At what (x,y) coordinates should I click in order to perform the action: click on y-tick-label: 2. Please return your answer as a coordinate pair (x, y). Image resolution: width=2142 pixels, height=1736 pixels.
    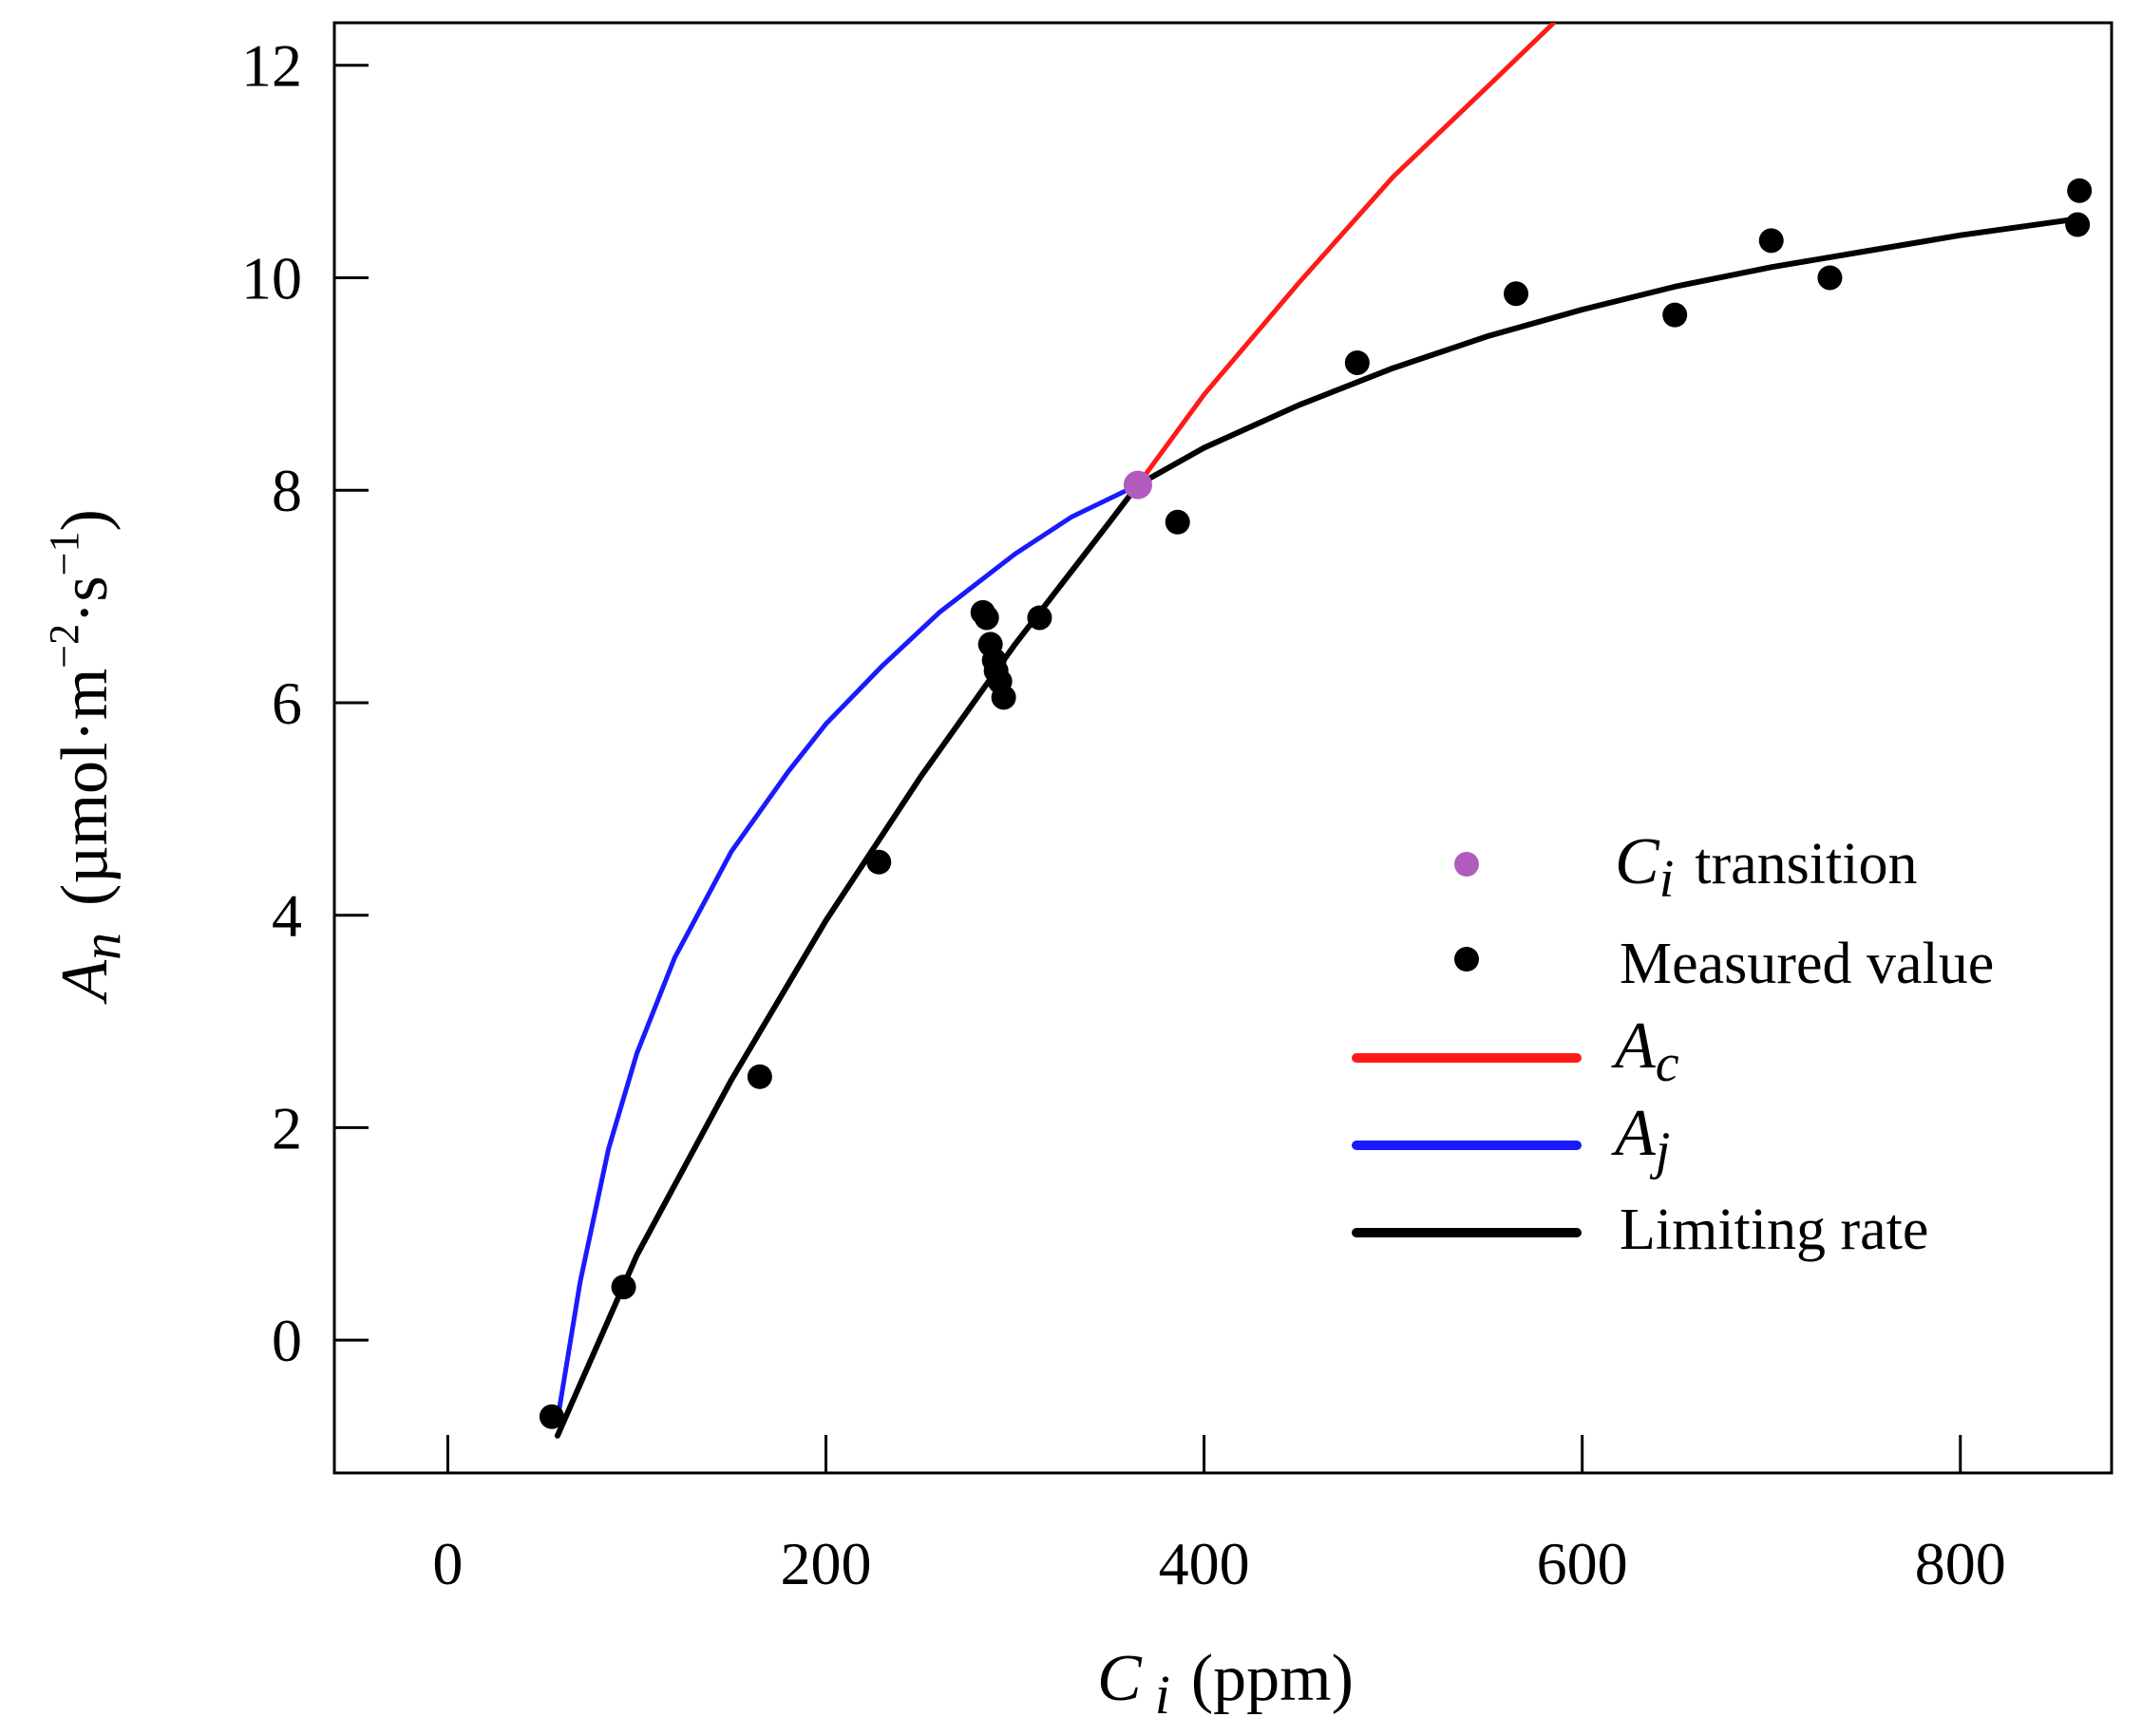
    Looking at the image, I should click on (287, 1127).